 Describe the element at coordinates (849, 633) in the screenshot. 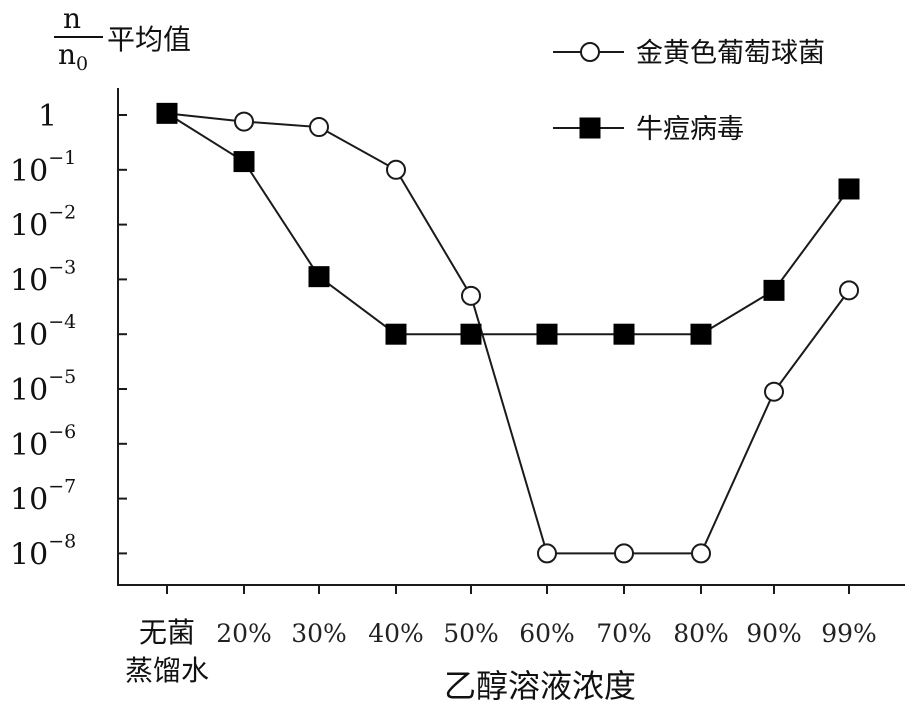

I see `x-tick-label: 99%` at that location.